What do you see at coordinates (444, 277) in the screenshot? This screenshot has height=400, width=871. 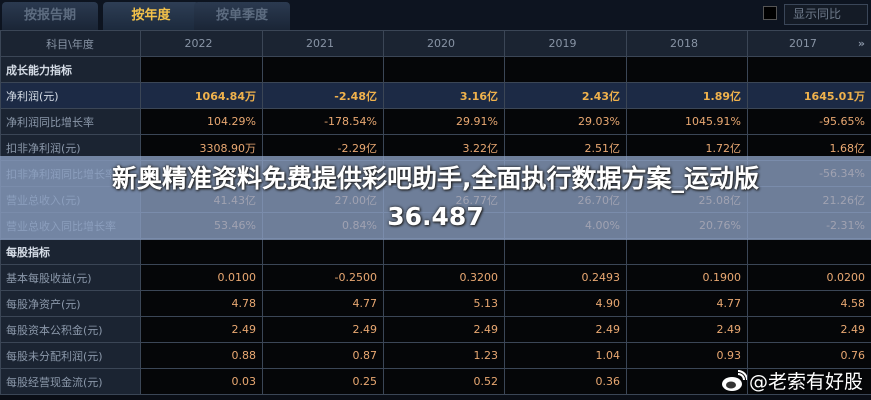 I see `table-cell: 0.3200` at bounding box center [444, 277].